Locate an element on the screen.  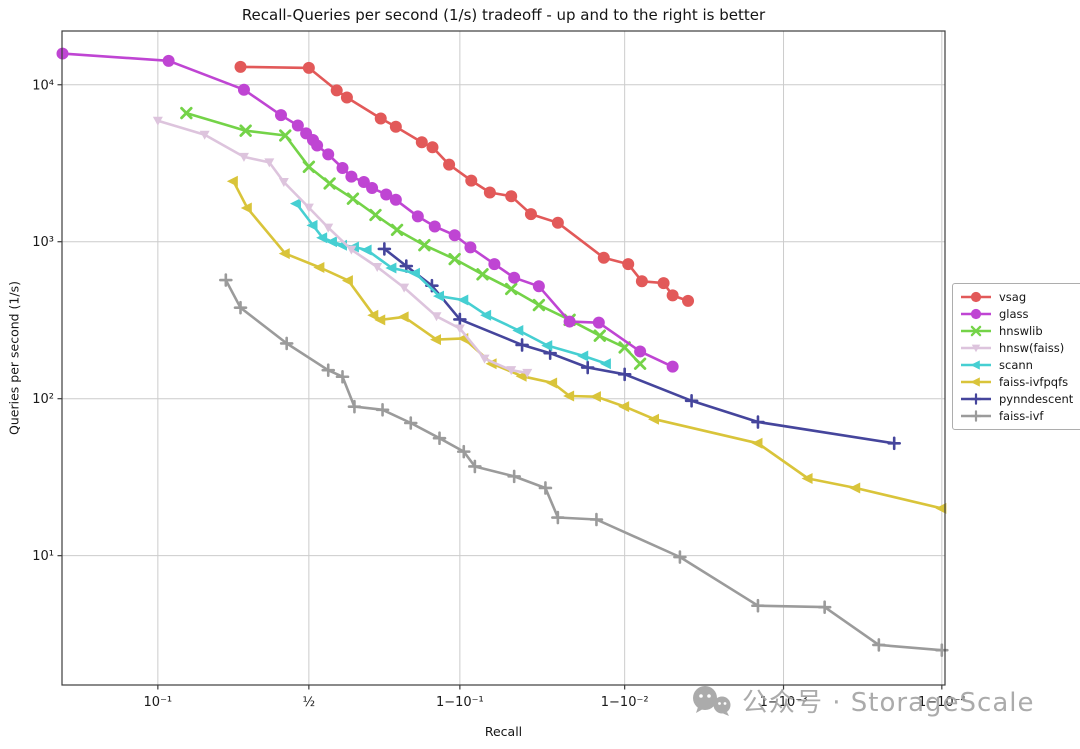
legend-marker-pynndescent is located at coordinates (976, 399).